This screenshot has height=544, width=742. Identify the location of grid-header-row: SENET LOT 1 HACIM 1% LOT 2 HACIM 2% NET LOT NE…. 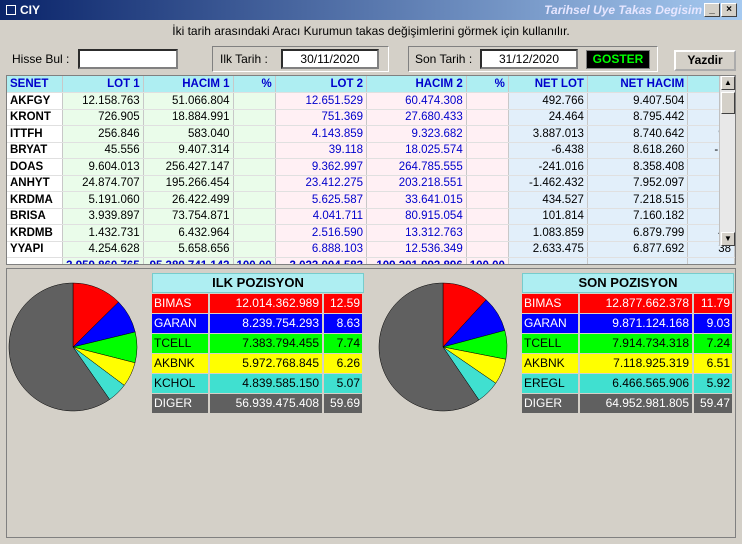
(371, 84).